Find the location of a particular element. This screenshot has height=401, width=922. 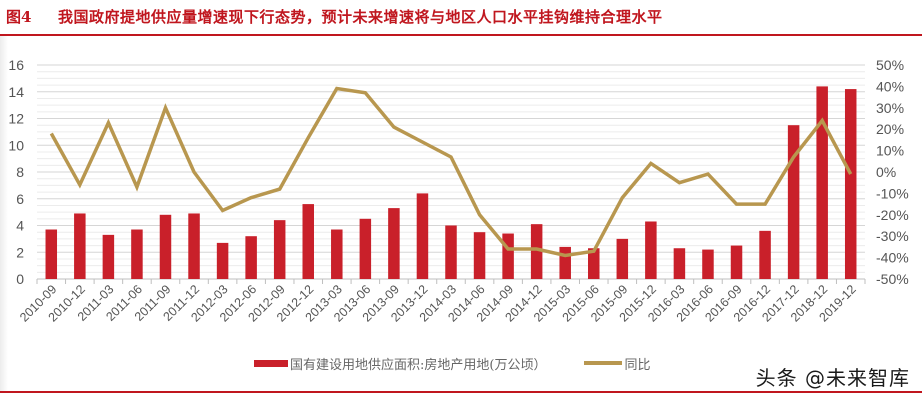

left-axis-tick-label: 6 is located at coordinates (20, 199).